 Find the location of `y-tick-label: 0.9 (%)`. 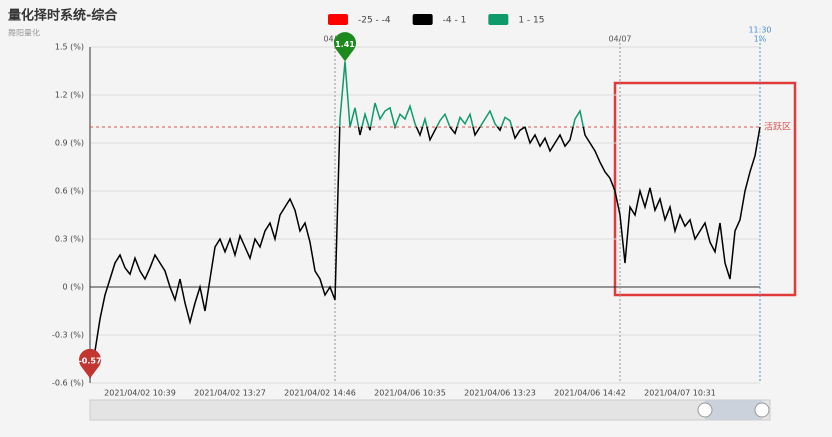

y-tick-label: 0.9 (%) is located at coordinates (69, 143).